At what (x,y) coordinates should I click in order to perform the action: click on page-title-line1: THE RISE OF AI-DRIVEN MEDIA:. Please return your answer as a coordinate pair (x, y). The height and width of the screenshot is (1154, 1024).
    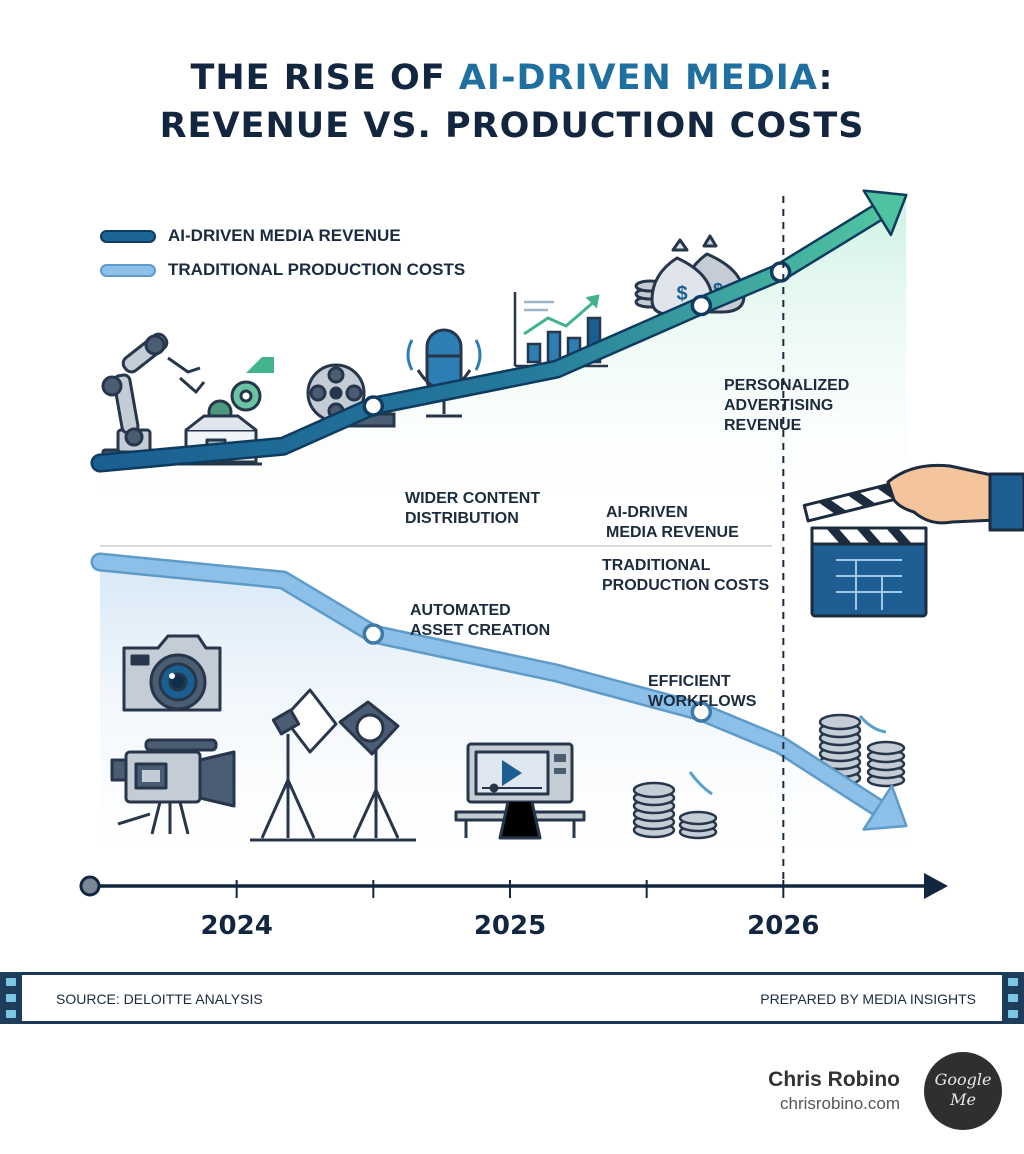
    Looking at the image, I should click on (512, 78).